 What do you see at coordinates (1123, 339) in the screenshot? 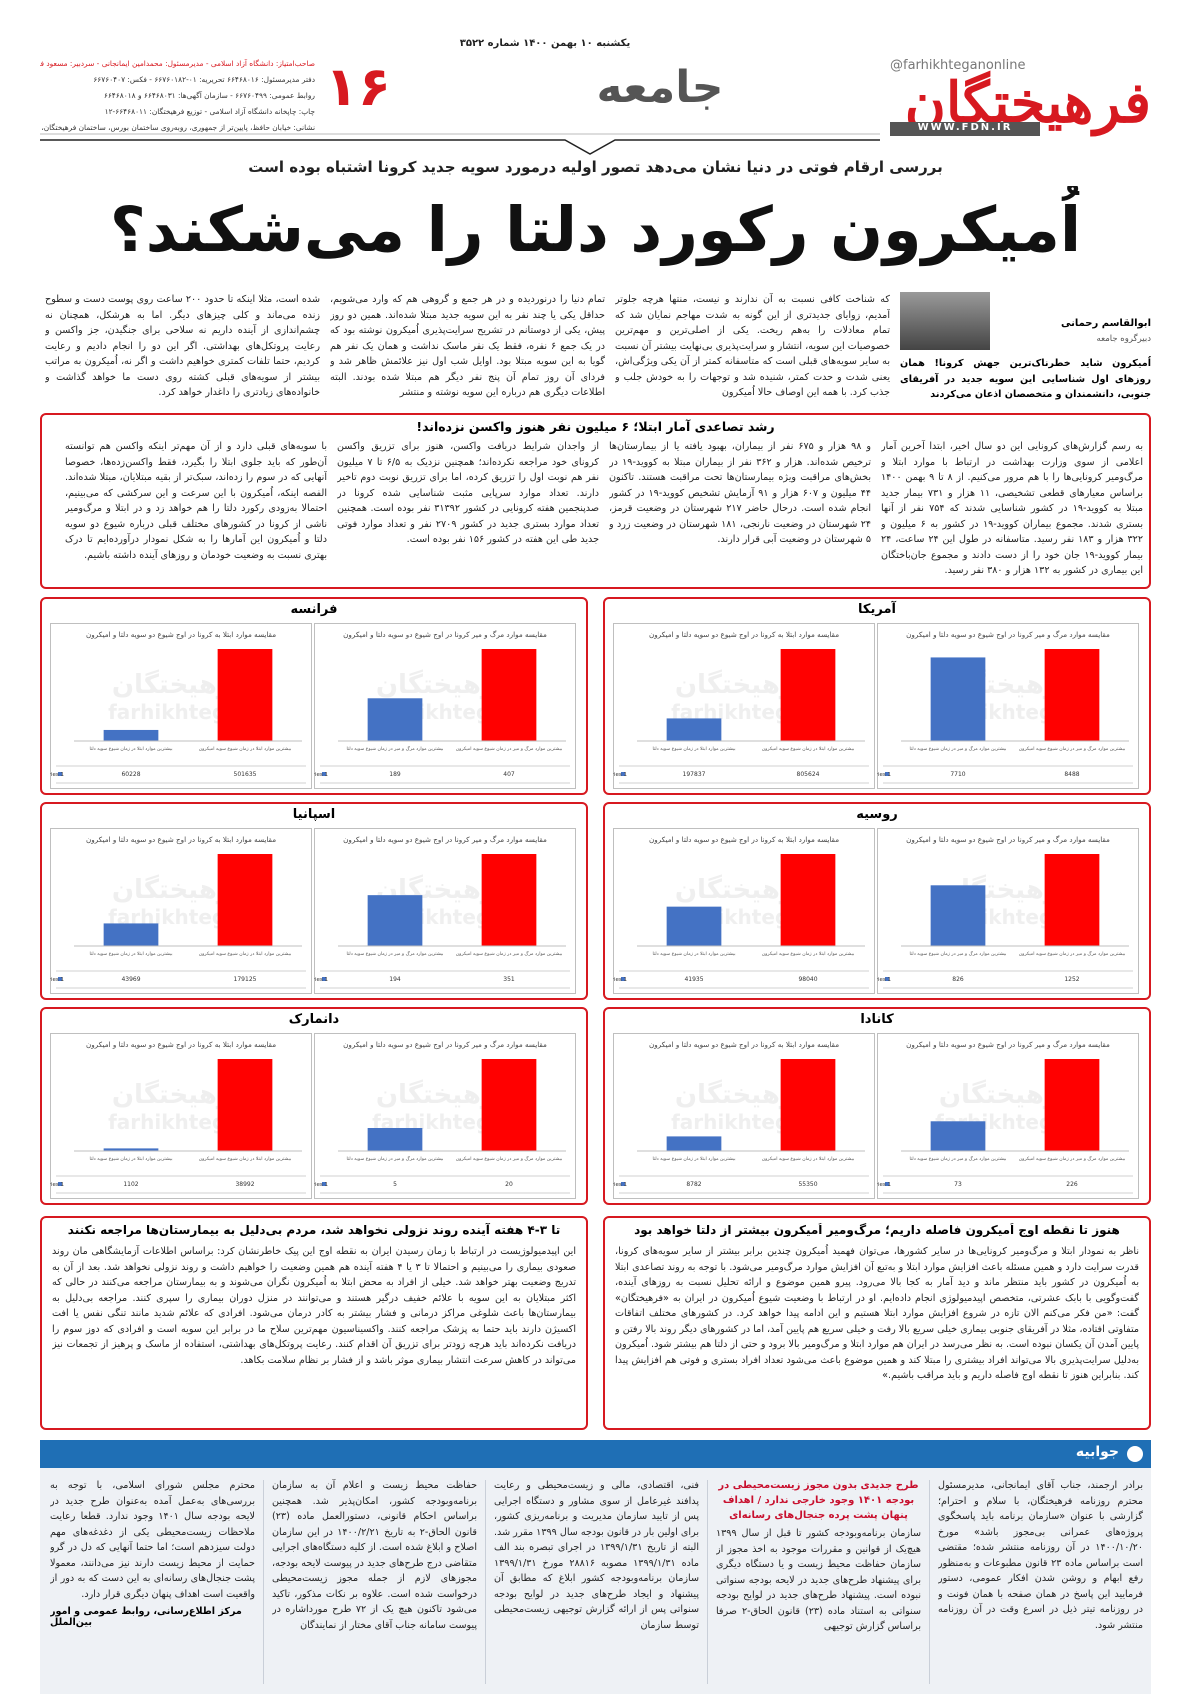
I see `author-role: دبیرگروه جامعه` at bounding box center [1123, 339].